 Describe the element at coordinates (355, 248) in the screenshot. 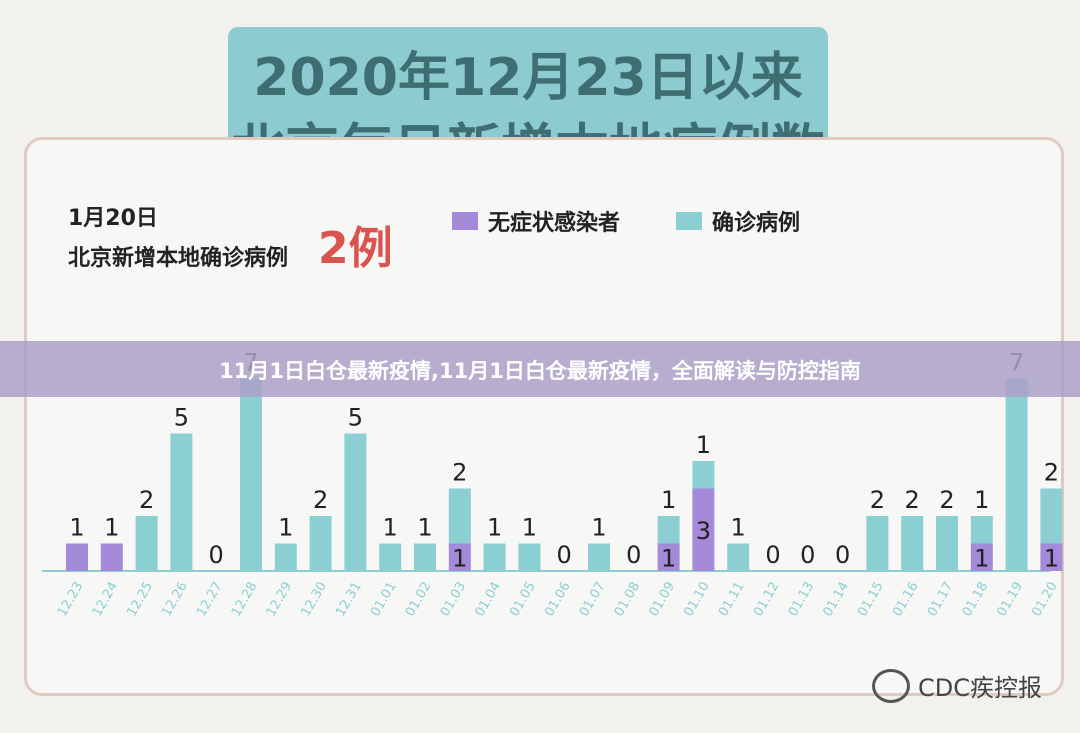

I see `info-highlight: 2例` at that location.